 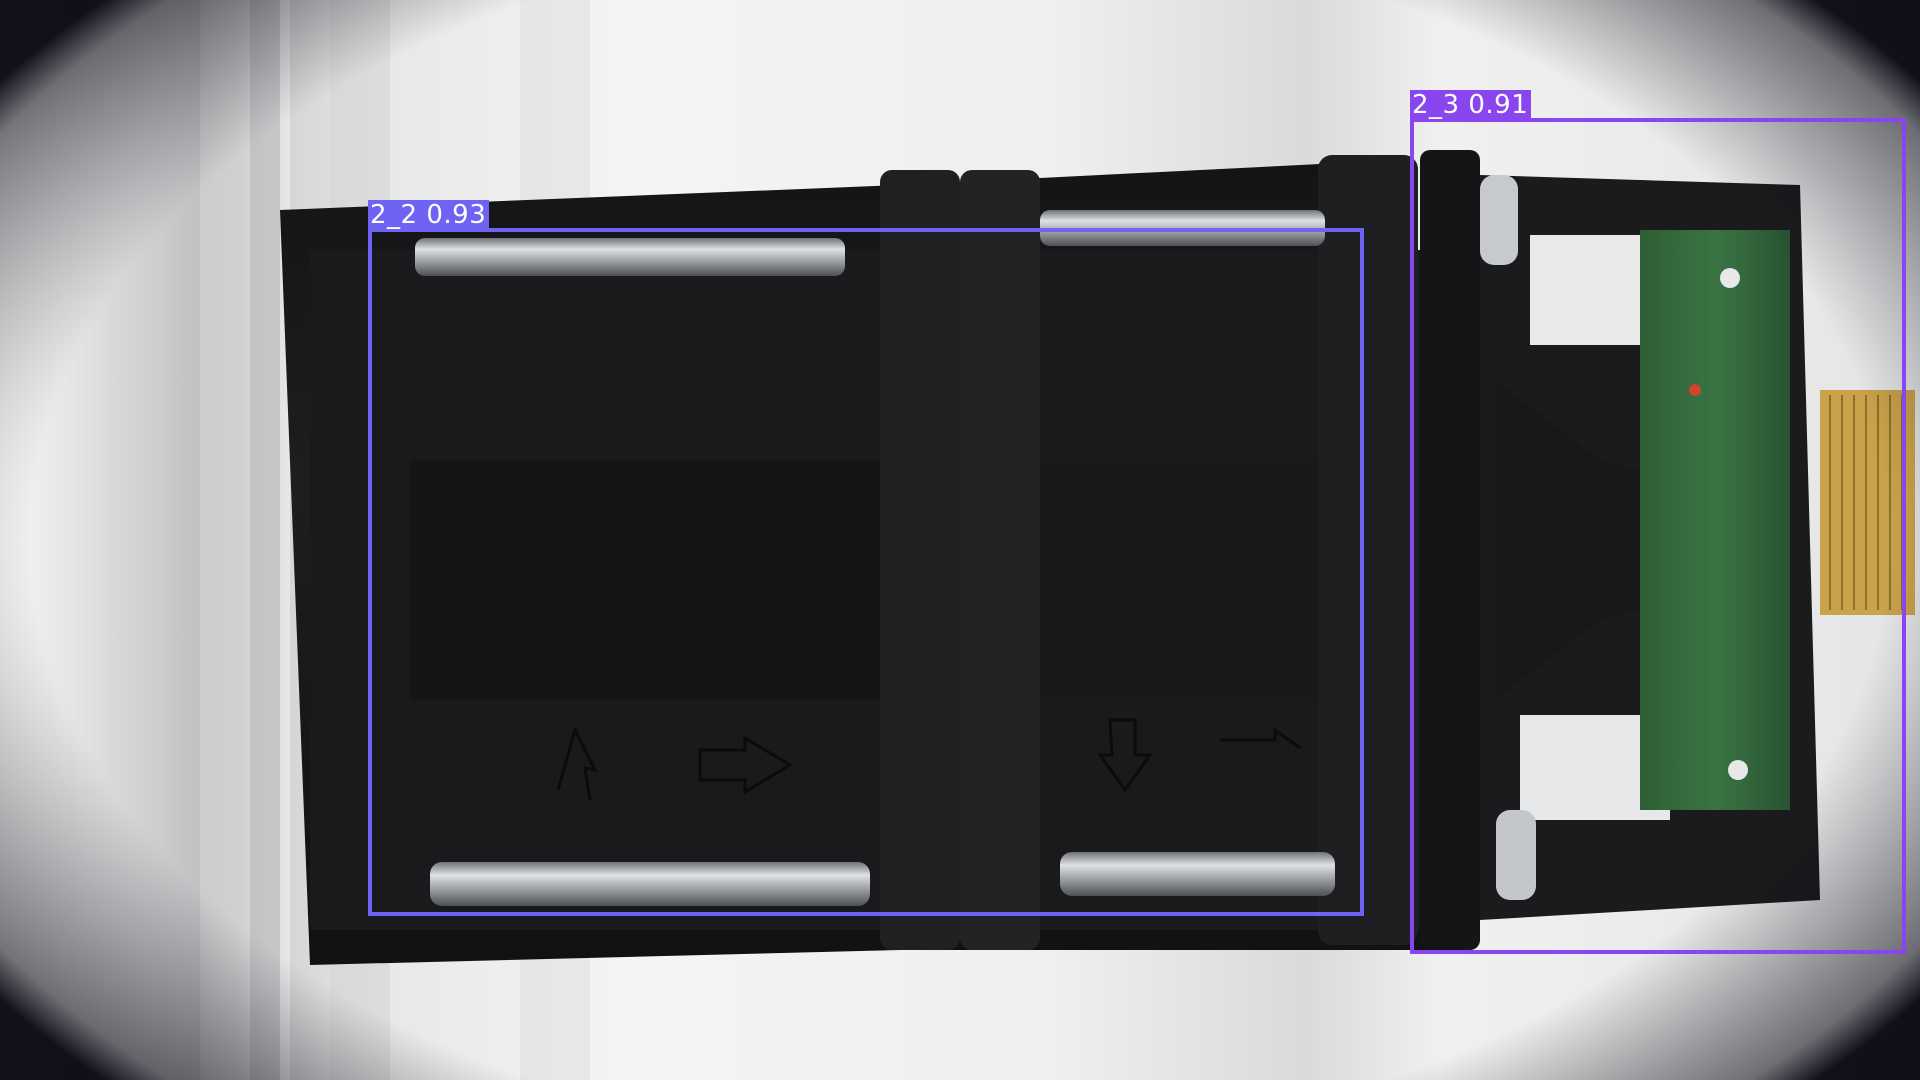 I want to click on detection-class: 2_3, so click(x=1436, y=105).